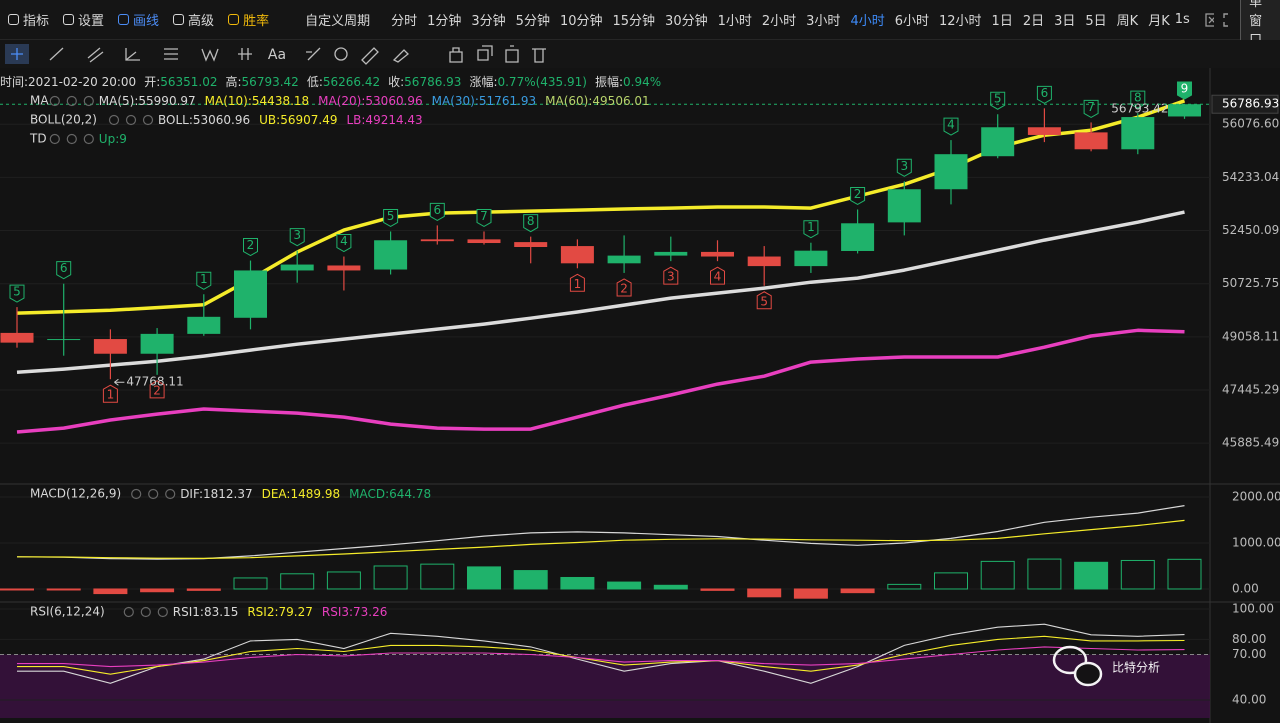  I want to click on tool-button: 胜率, so click(248, 19).